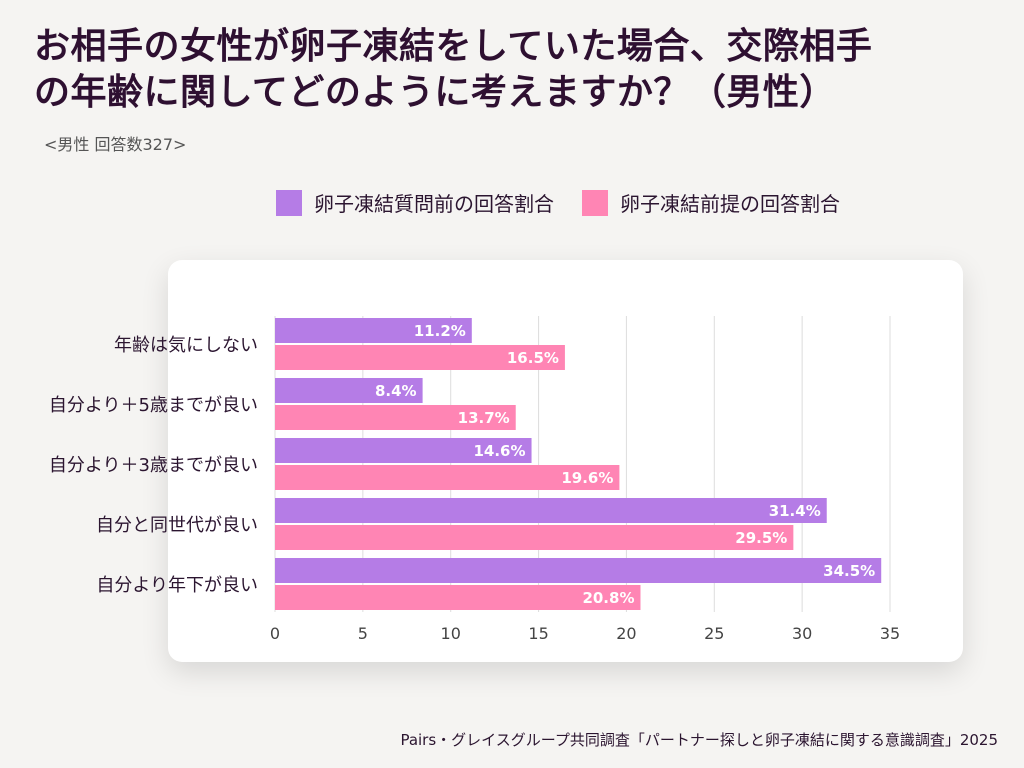 The height and width of the screenshot is (768, 1024). I want to click on x-tick-label-35: 35, so click(890, 633).